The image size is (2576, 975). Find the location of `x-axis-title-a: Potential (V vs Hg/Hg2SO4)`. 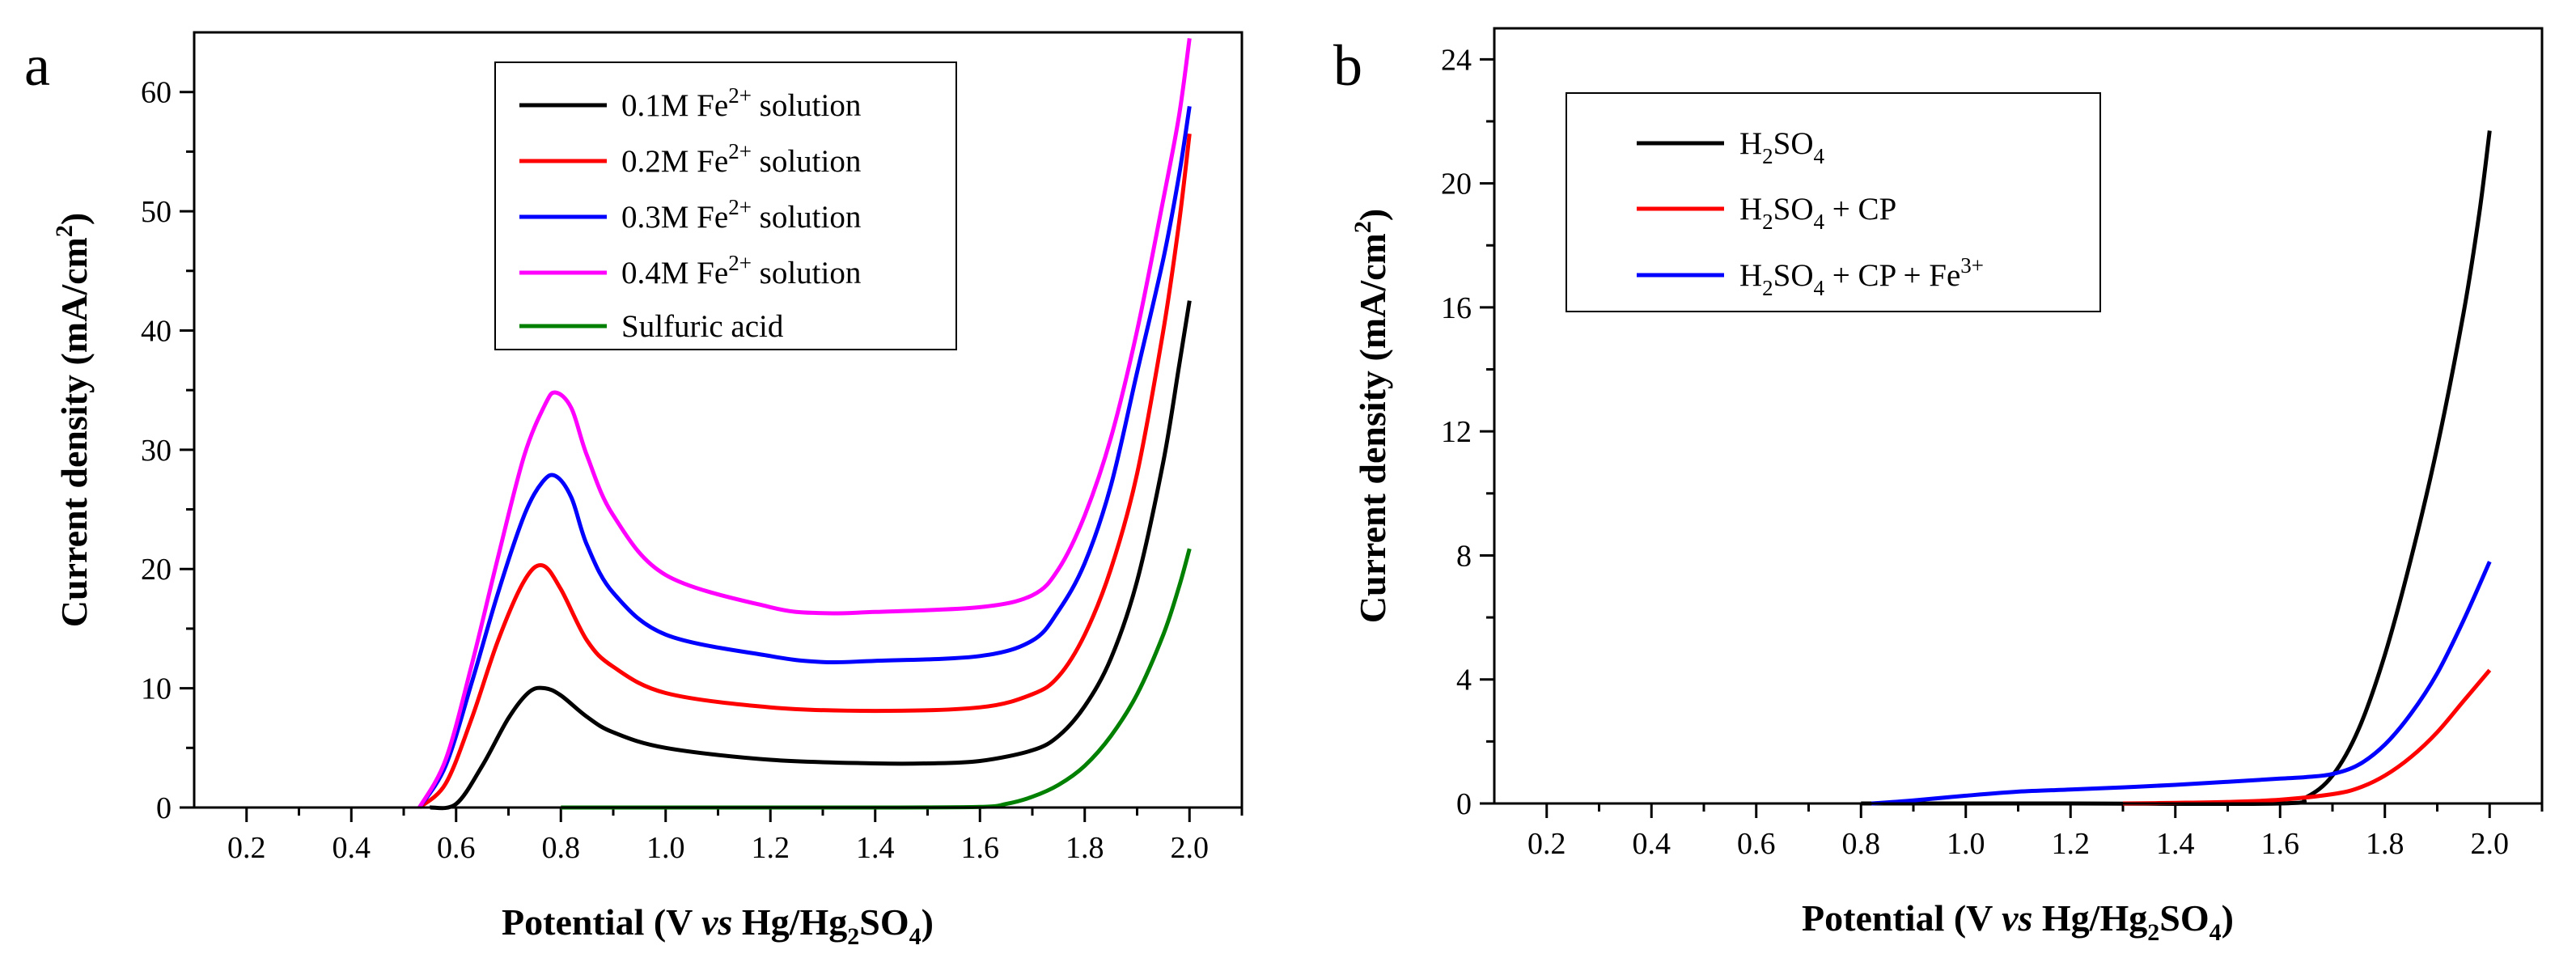

x-axis-title-a: Potential (V vs Hg/Hg2SO4) is located at coordinates (718, 926).